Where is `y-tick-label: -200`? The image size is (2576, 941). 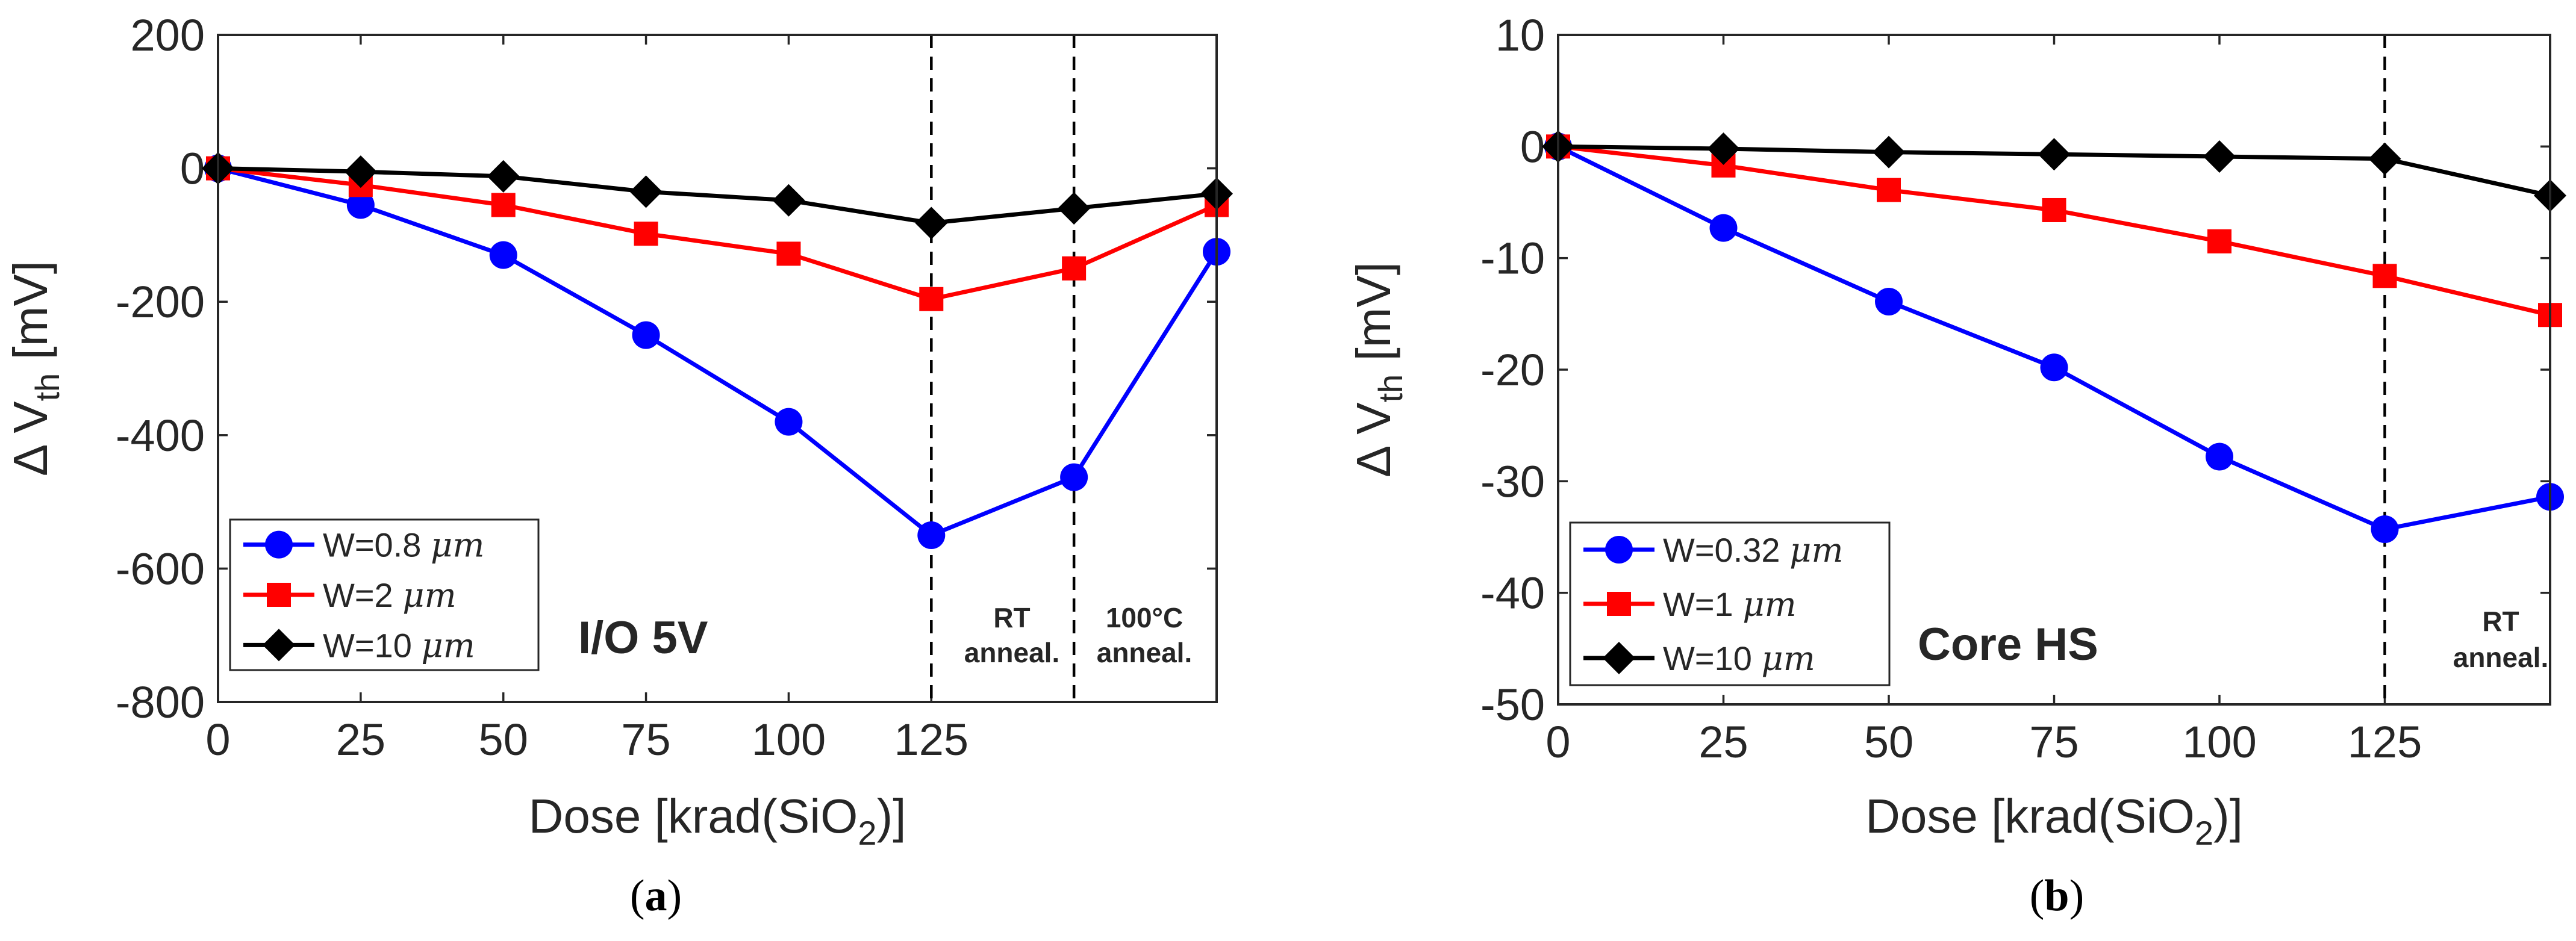
y-tick-label: -200 is located at coordinates (160, 302).